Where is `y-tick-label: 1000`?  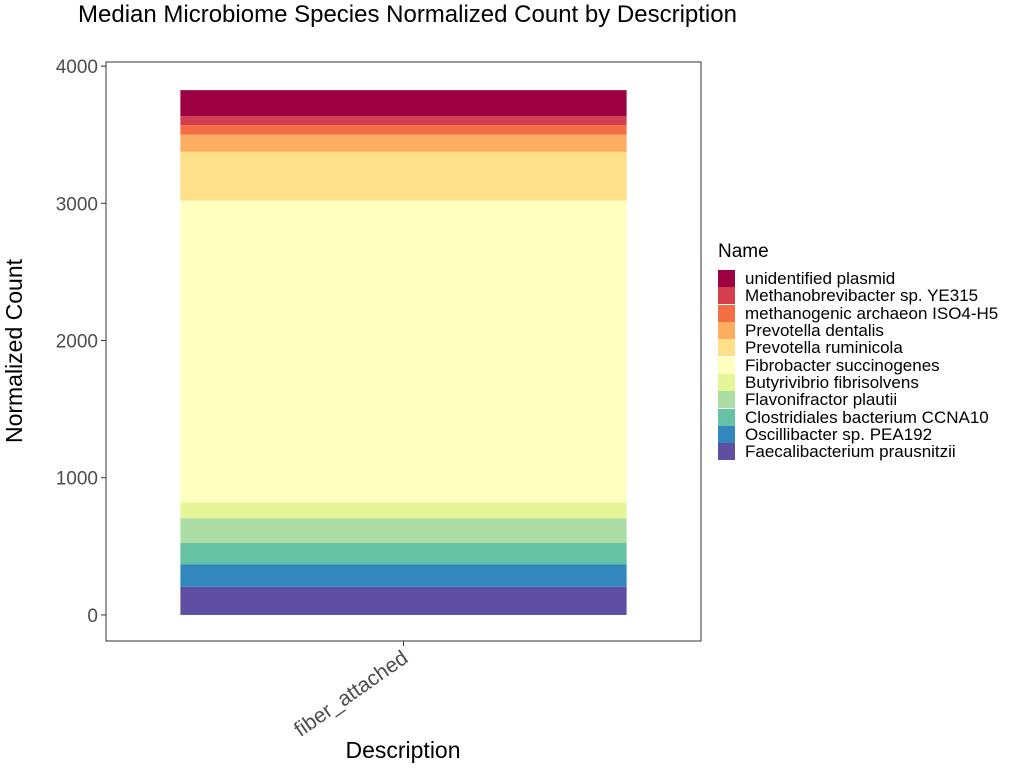 y-tick-label: 1000 is located at coordinates (77, 479).